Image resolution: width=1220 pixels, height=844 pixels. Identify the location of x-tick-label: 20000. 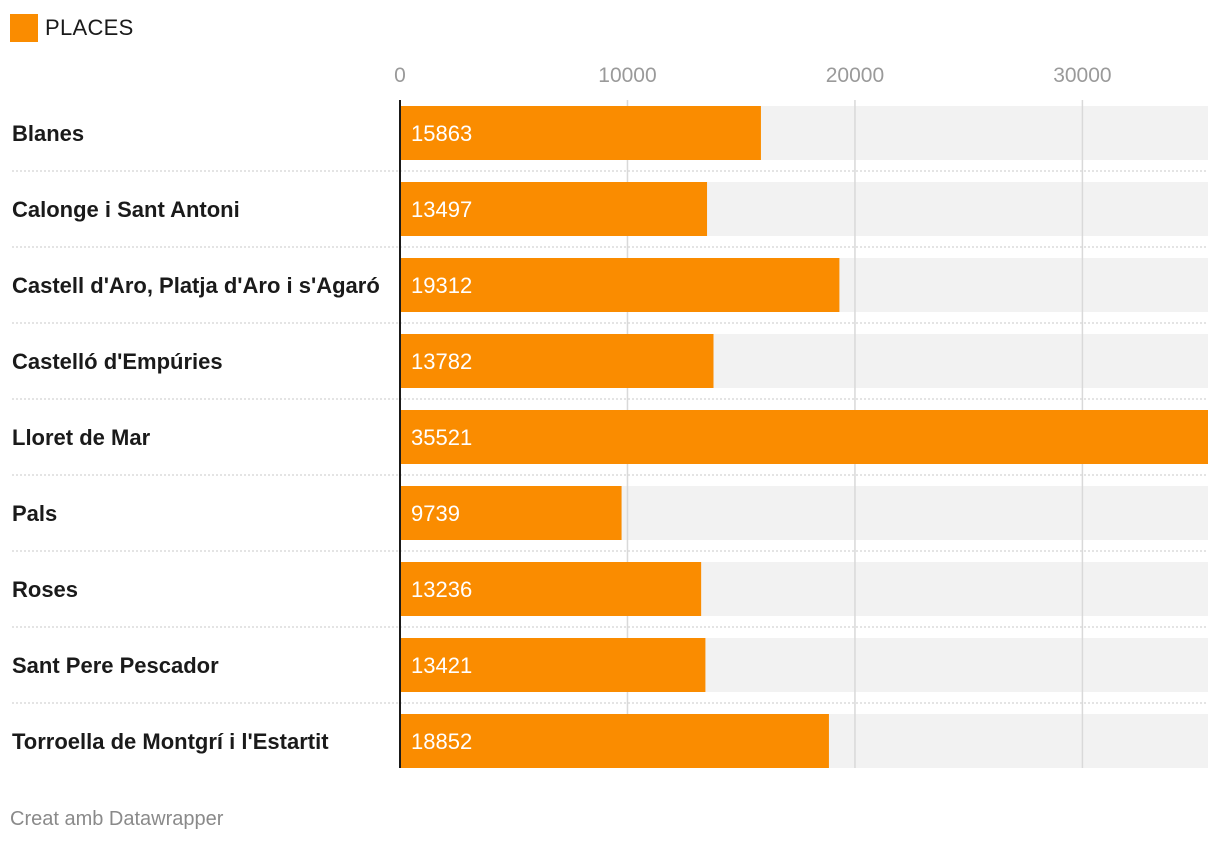
(855, 75).